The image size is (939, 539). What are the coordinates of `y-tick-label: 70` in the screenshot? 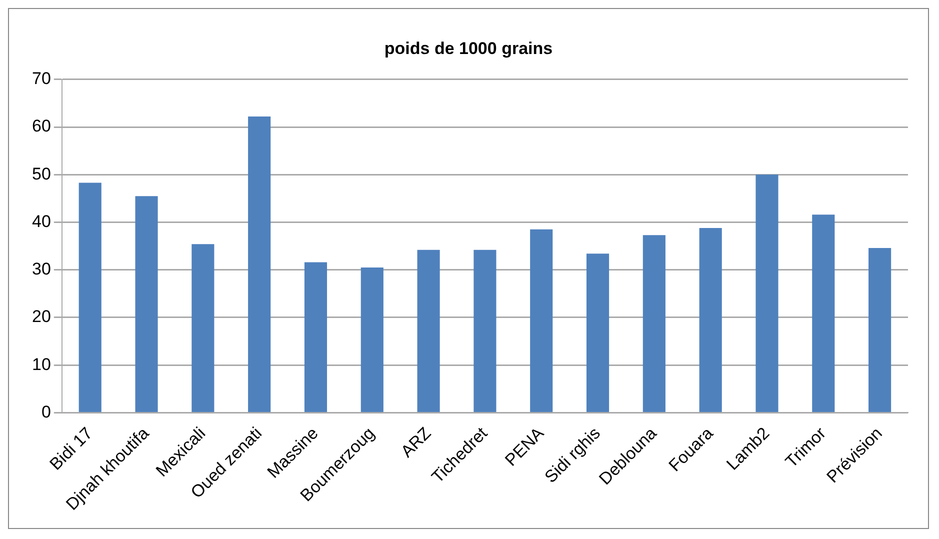 It's located at (41, 78).